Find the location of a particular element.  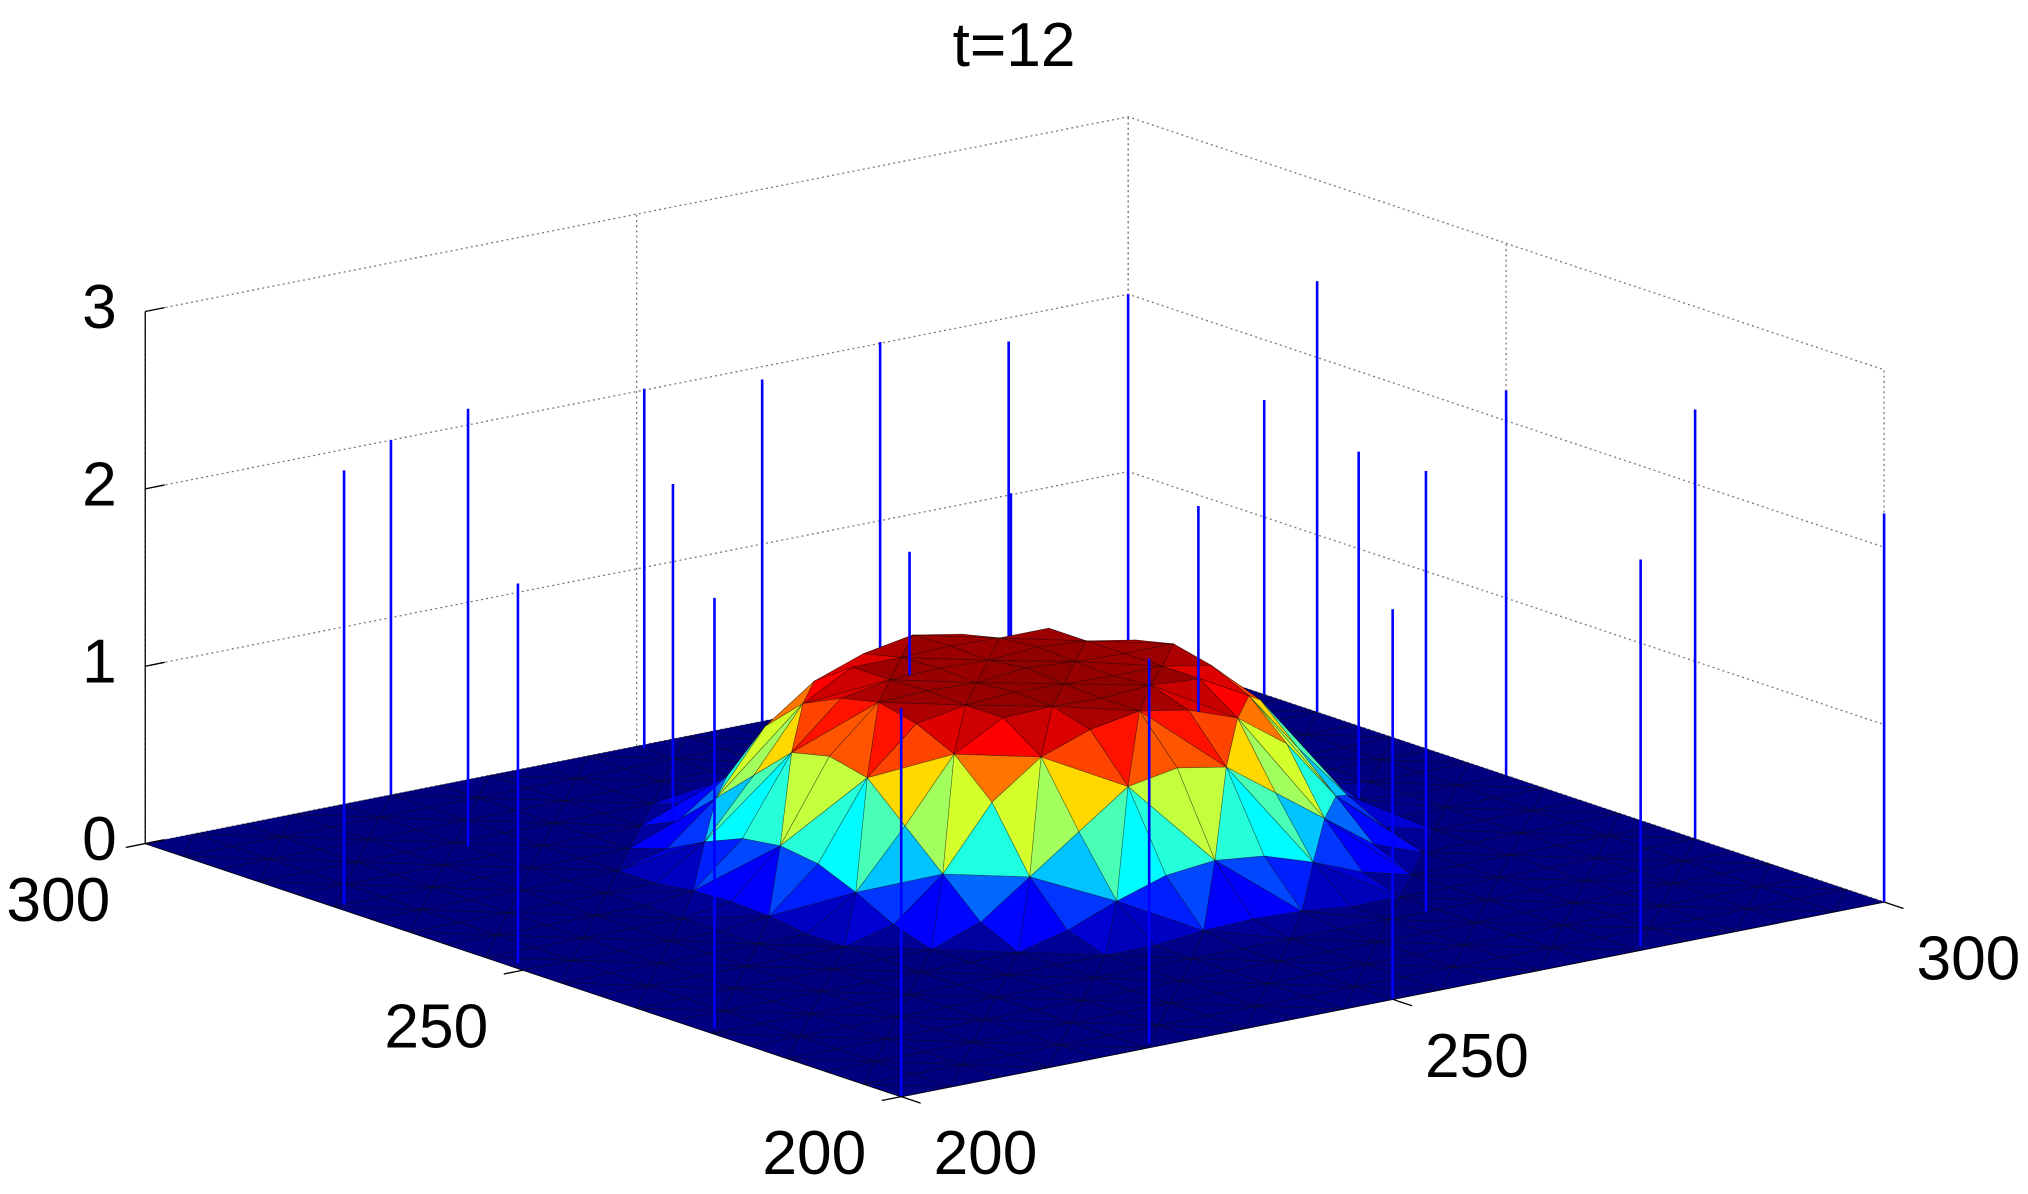

z-tick-label: 2 is located at coordinates (99, 484).